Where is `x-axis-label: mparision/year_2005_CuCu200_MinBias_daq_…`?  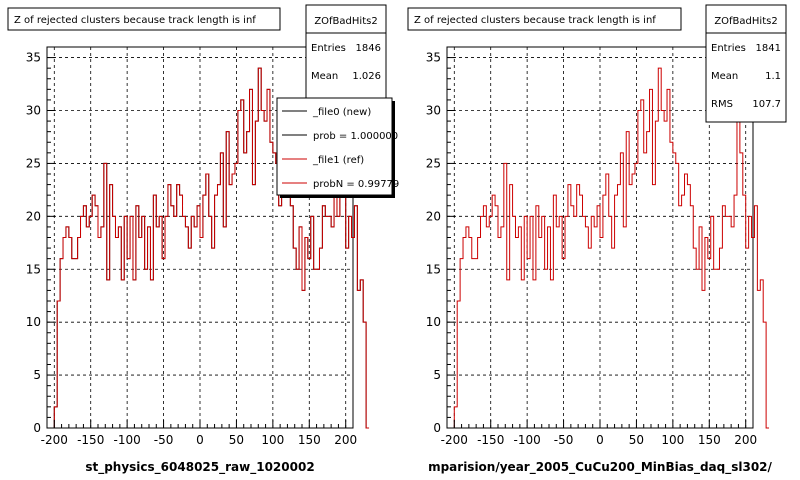
x-axis-label: mparision/year_2005_CuCu200_MinBias_daq_… is located at coordinates (600, 467).